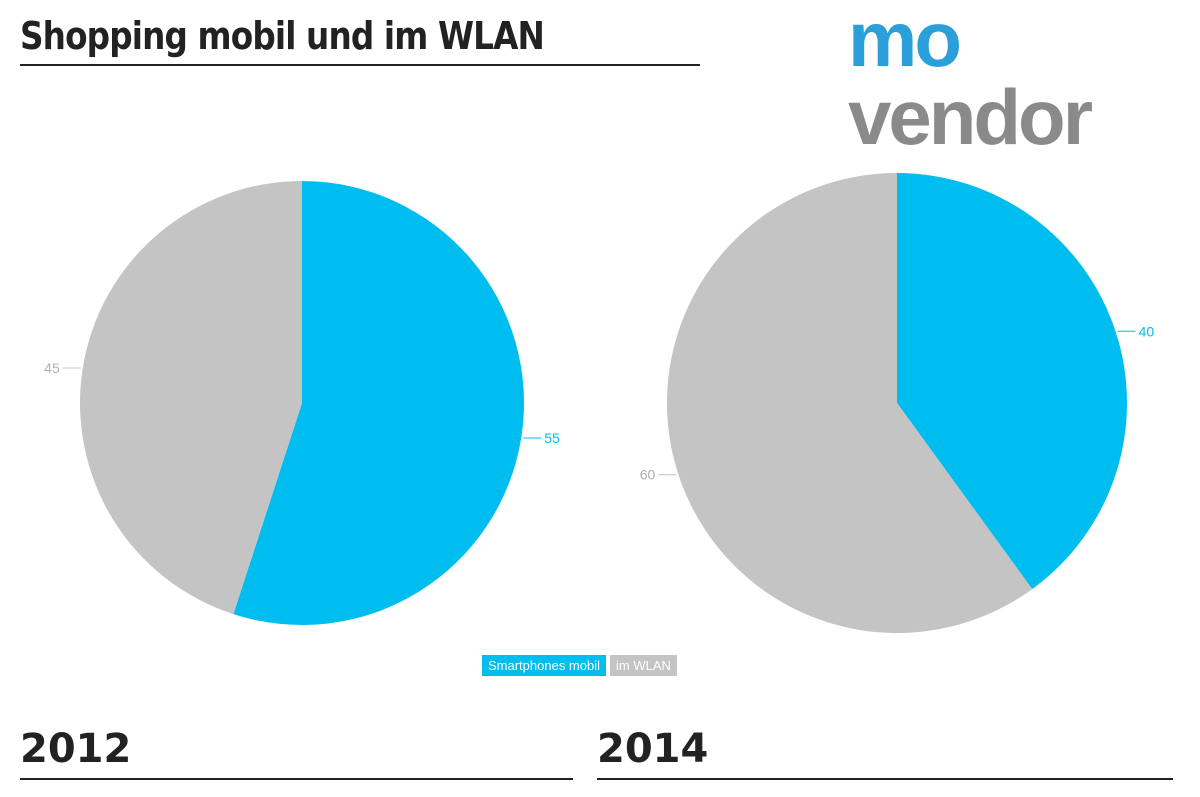  I want to click on movendor-logo: mo vendor, so click(970, 80).